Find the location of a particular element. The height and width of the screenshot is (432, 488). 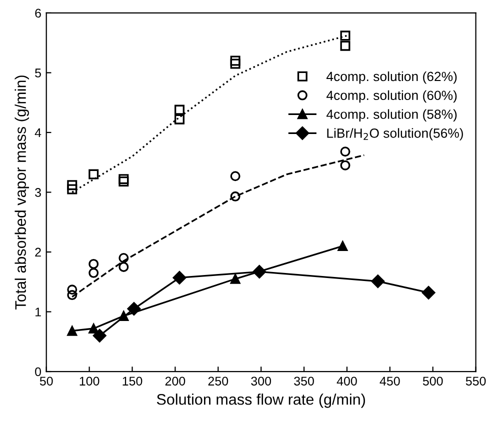

y-axis-title: Total absorbed vapor mass (g/min) is located at coordinates (21, 193).